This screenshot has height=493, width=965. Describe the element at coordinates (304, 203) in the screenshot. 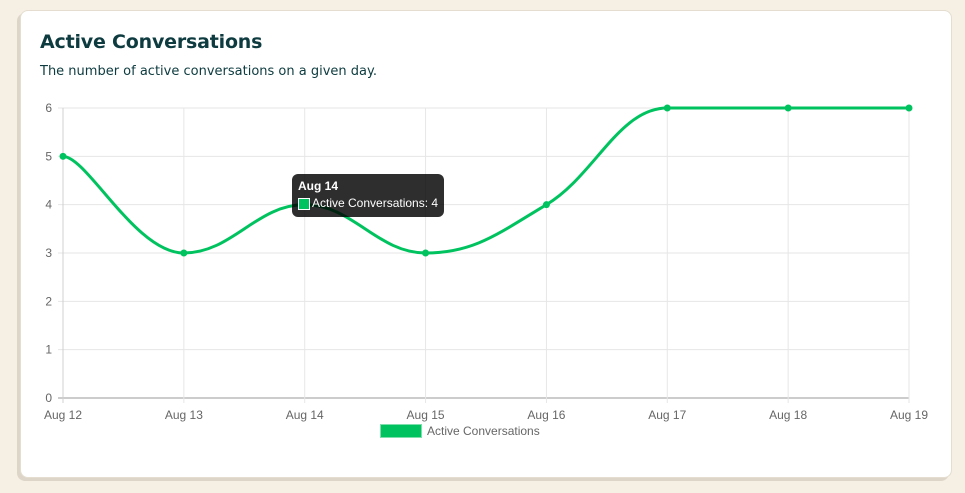

I see `tooltip-color-swatch` at that location.